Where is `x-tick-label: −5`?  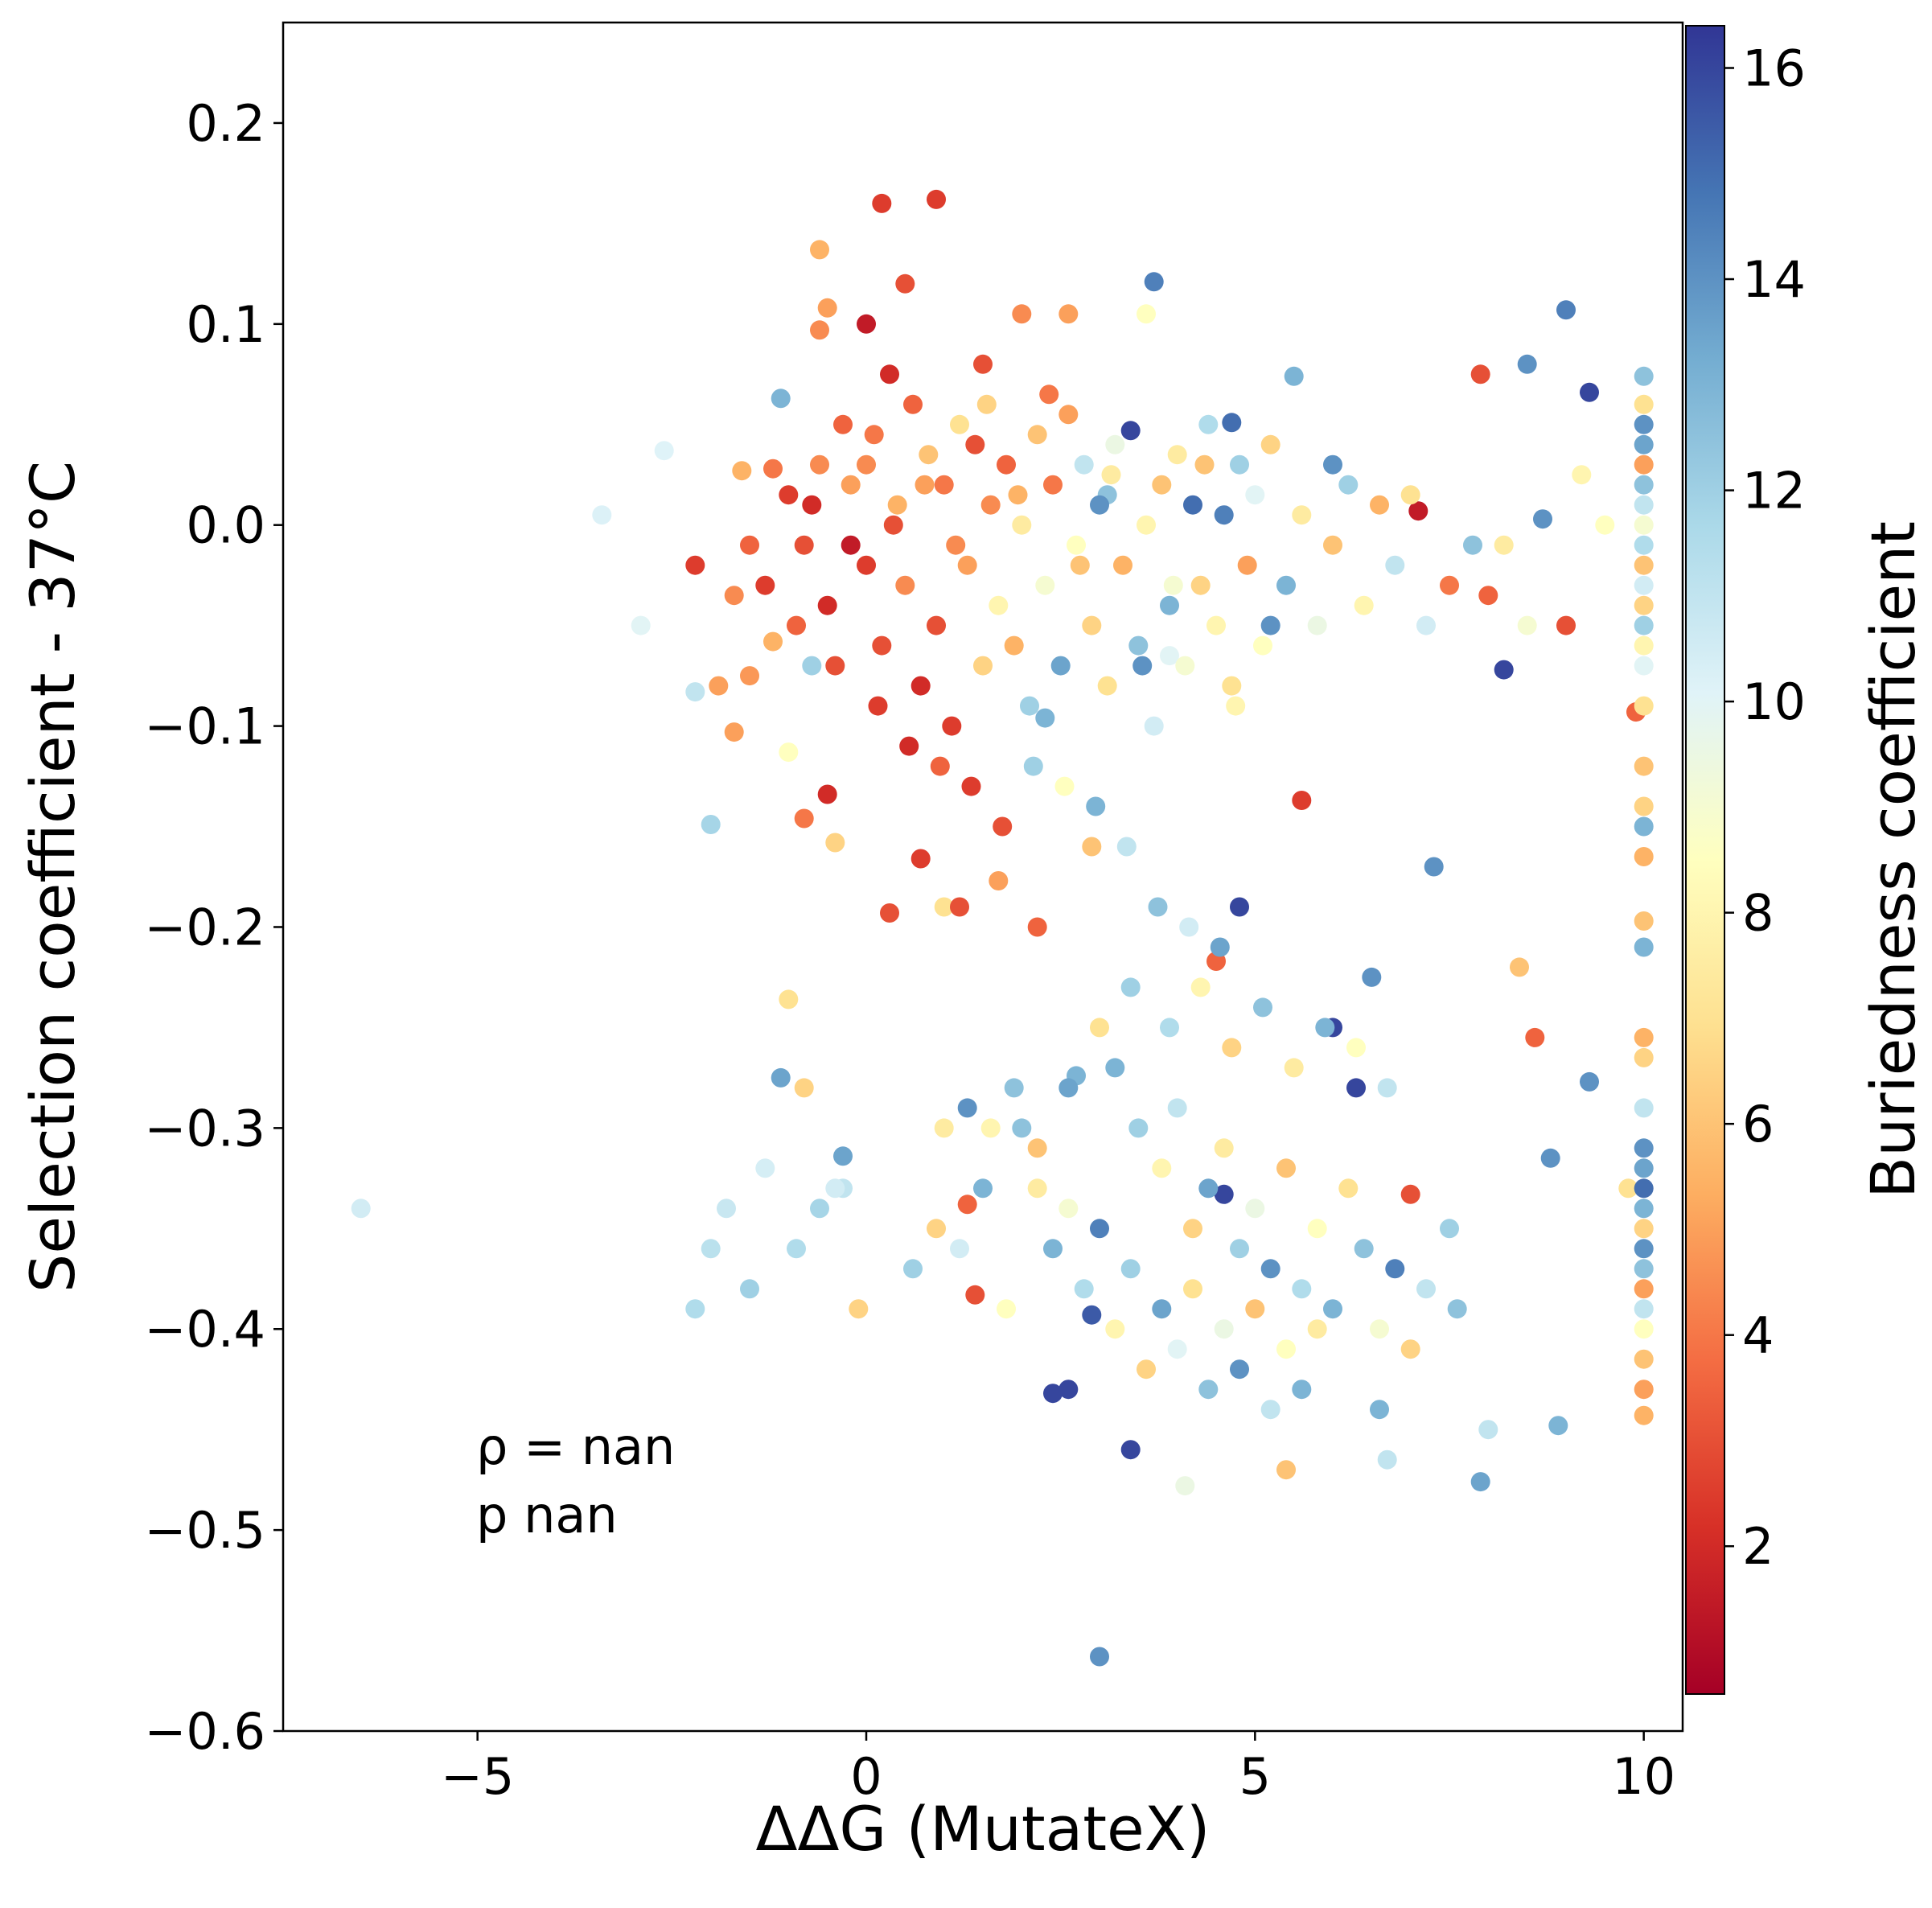 x-tick-label: −5 is located at coordinates (477, 1777).